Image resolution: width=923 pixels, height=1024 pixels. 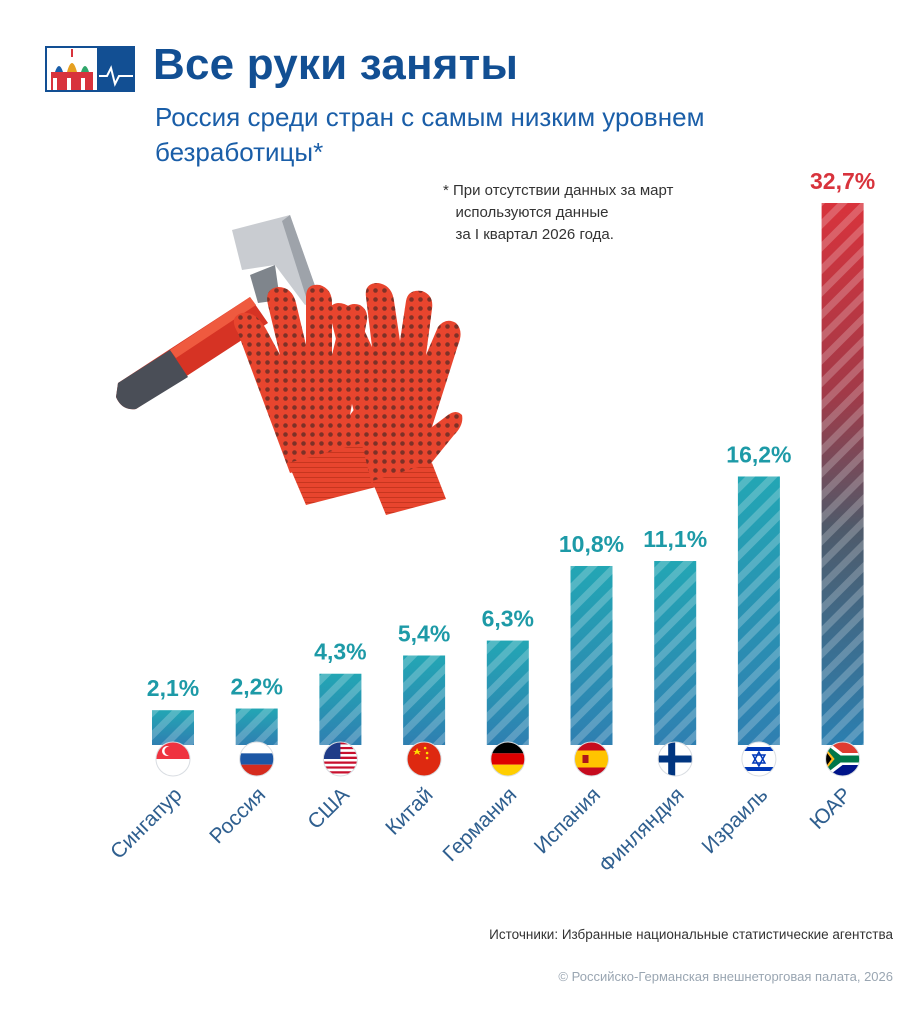 What do you see at coordinates (424, 759) in the screenshot?
I see `china-flag-icon` at bounding box center [424, 759].